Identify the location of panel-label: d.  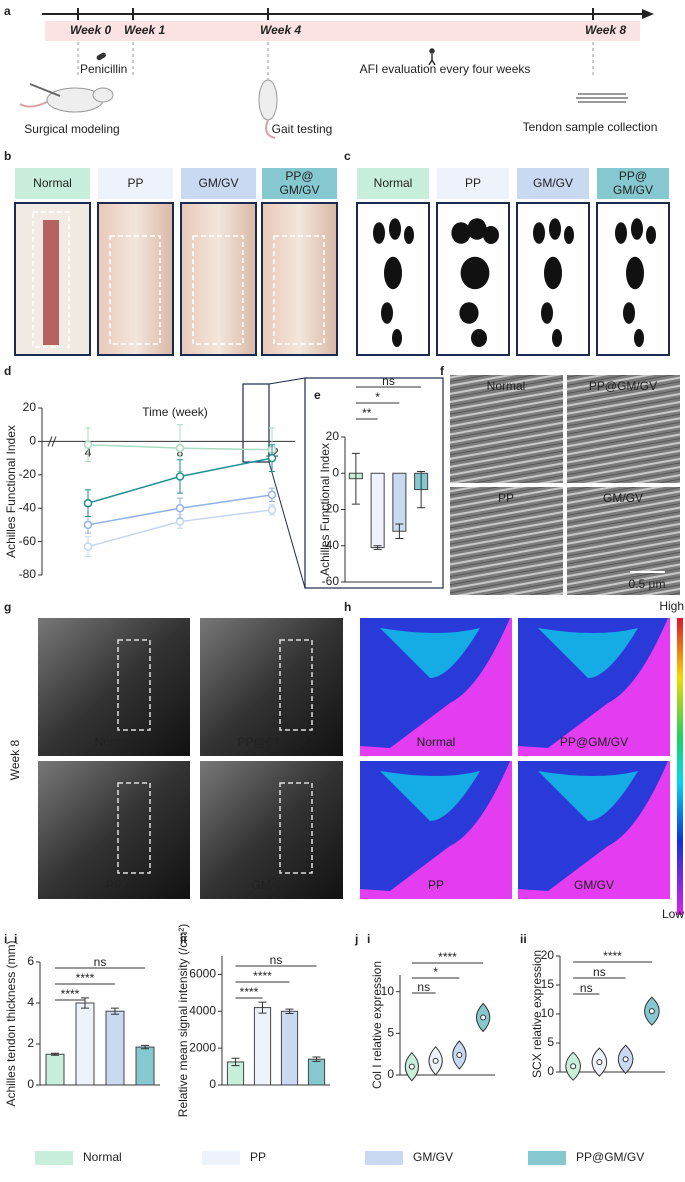
(7, 371).